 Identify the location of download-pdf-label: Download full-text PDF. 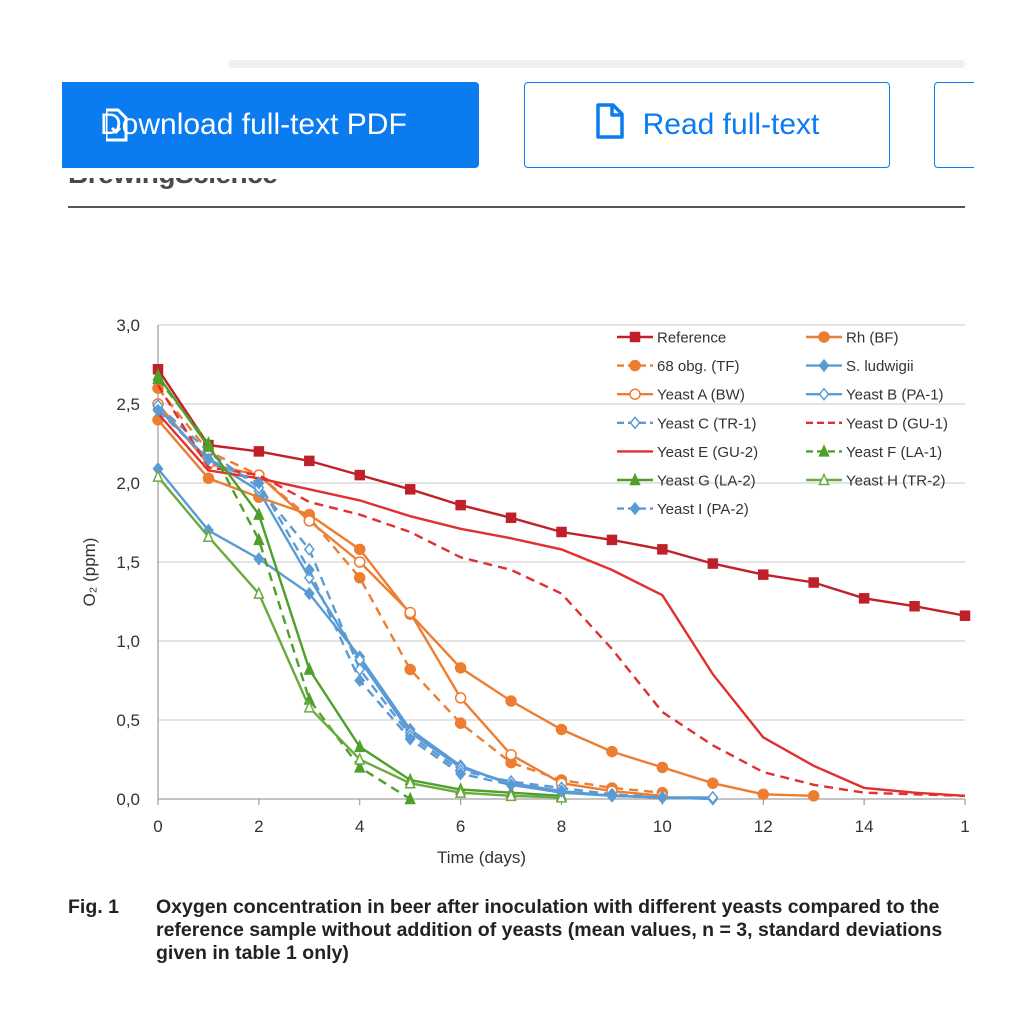
(253, 124).